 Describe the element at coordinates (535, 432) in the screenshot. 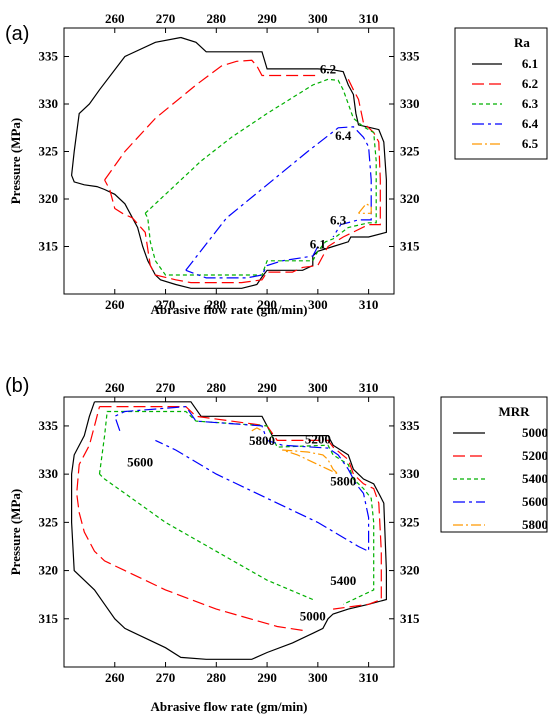

I see `legend-entry-5000: 5000` at that location.